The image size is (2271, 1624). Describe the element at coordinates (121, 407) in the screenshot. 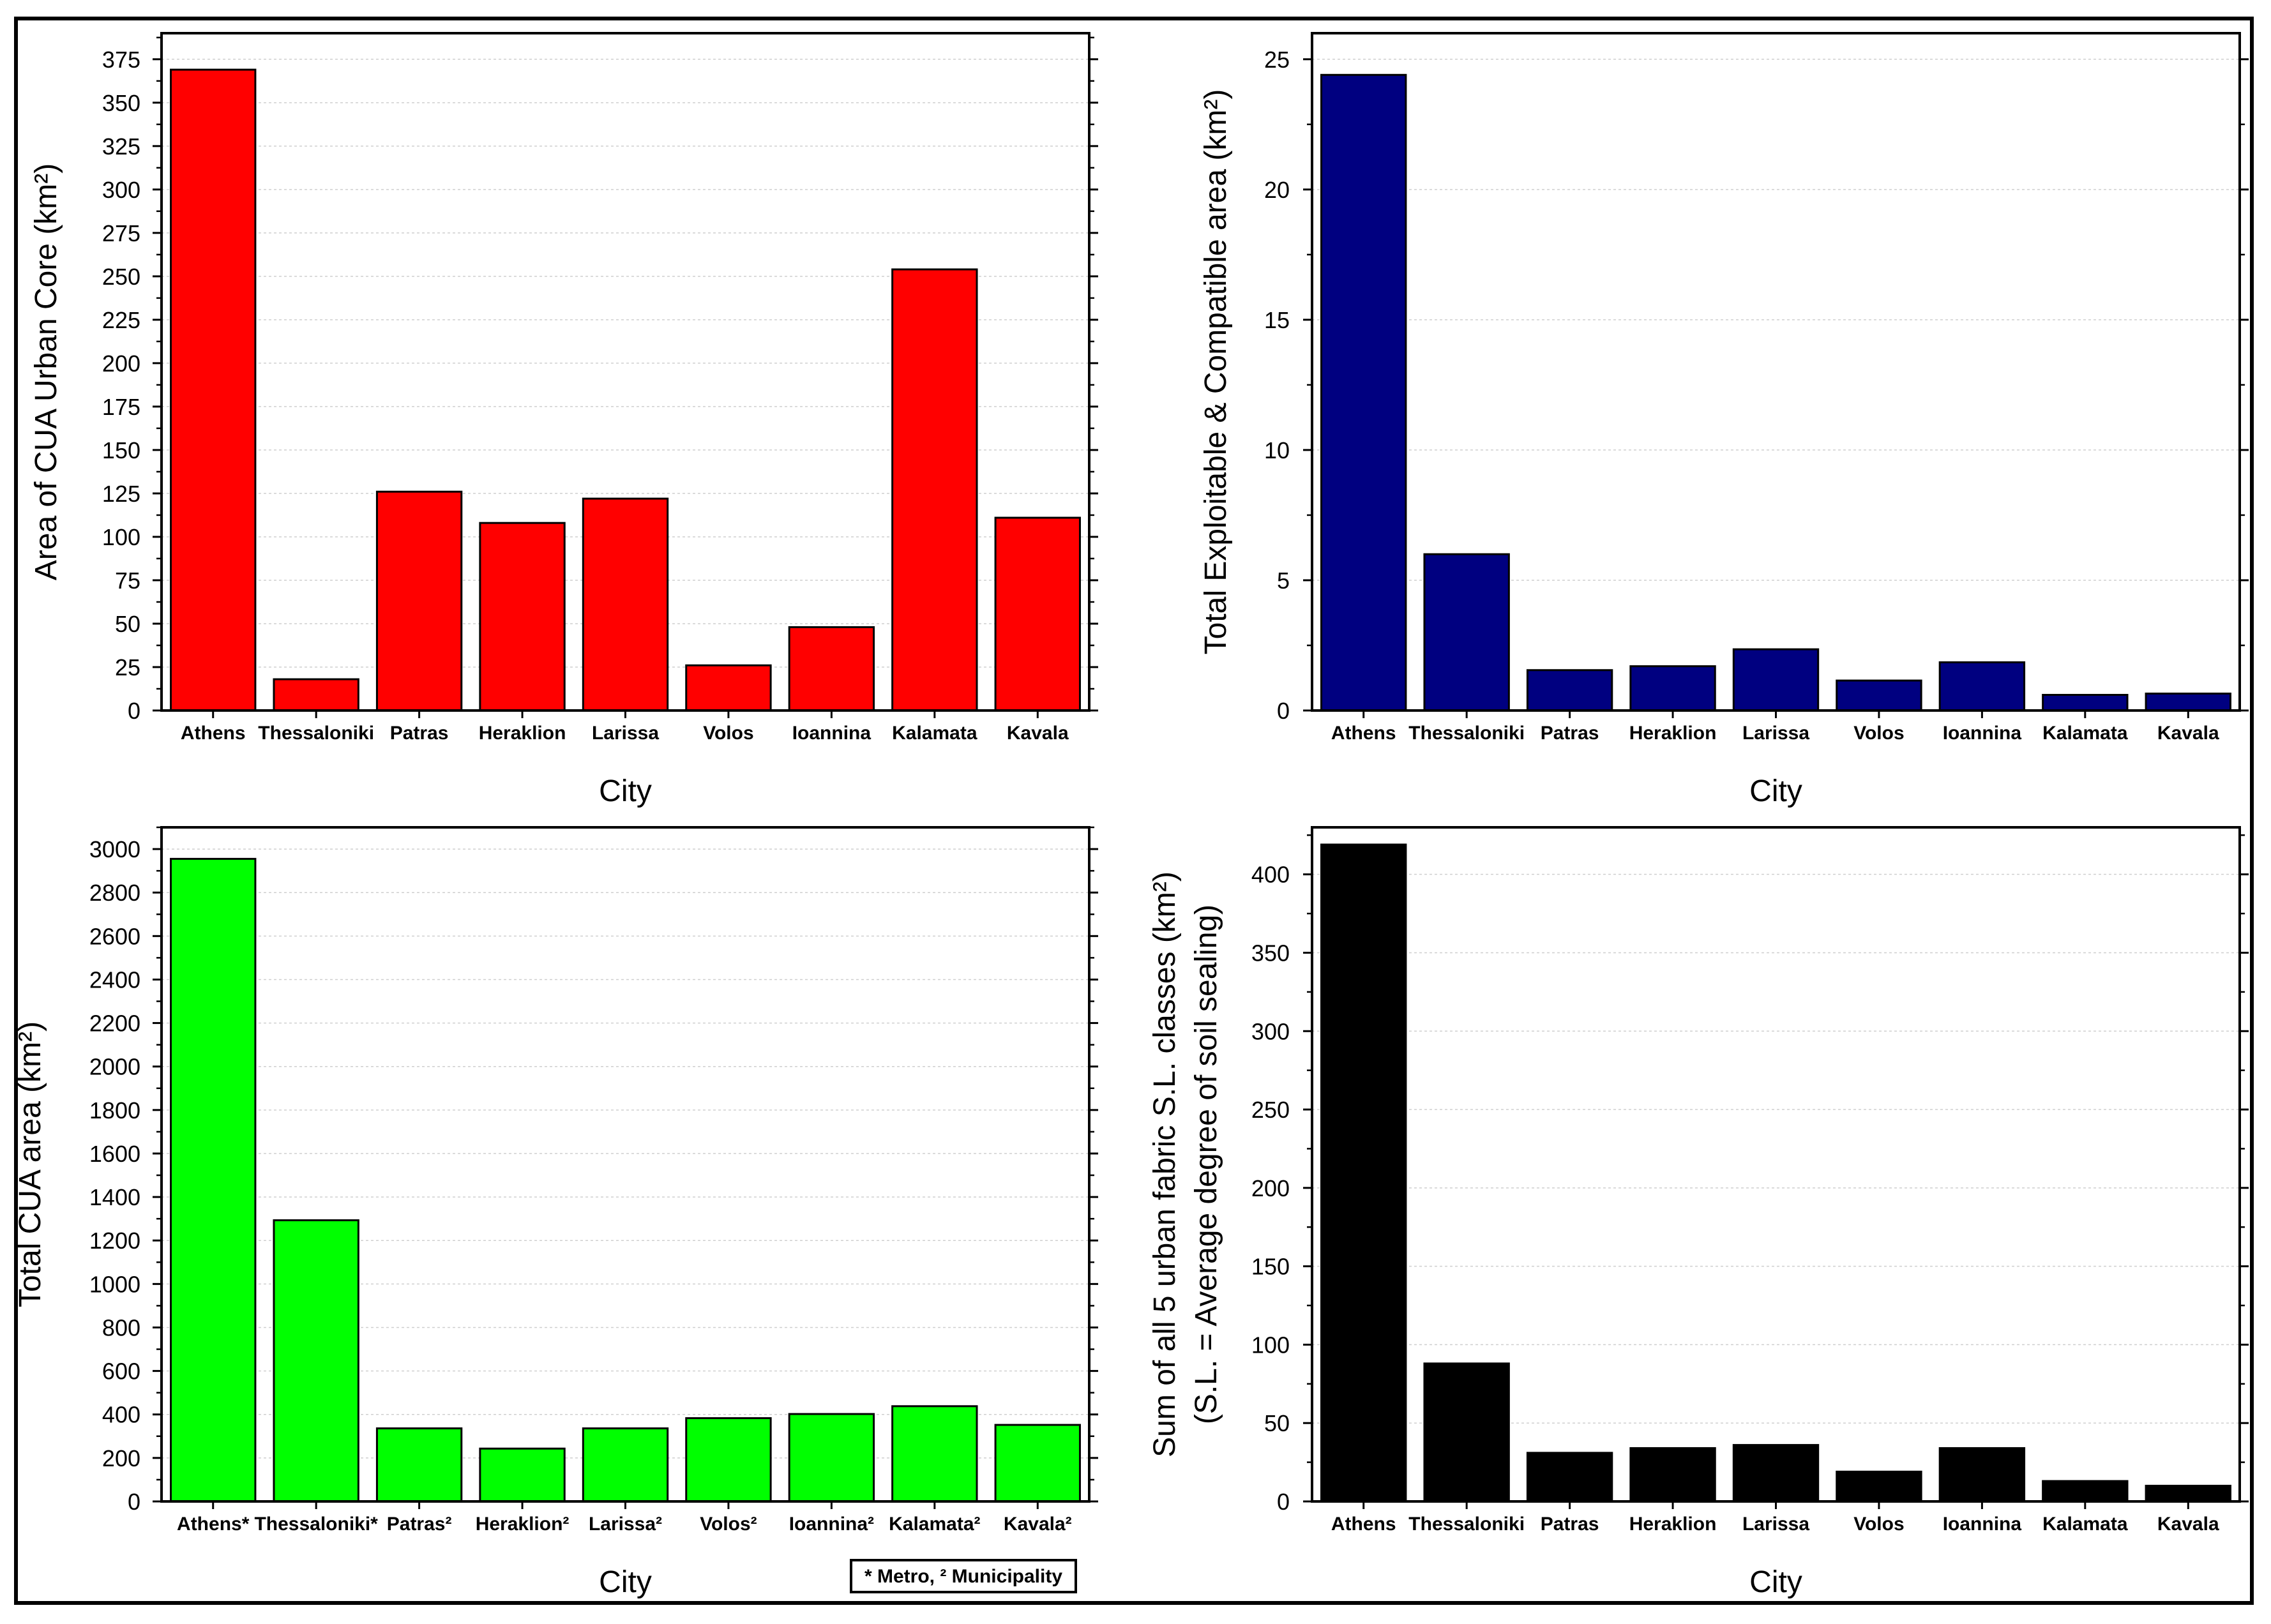

I see `y-tick-label: 175` at that location.